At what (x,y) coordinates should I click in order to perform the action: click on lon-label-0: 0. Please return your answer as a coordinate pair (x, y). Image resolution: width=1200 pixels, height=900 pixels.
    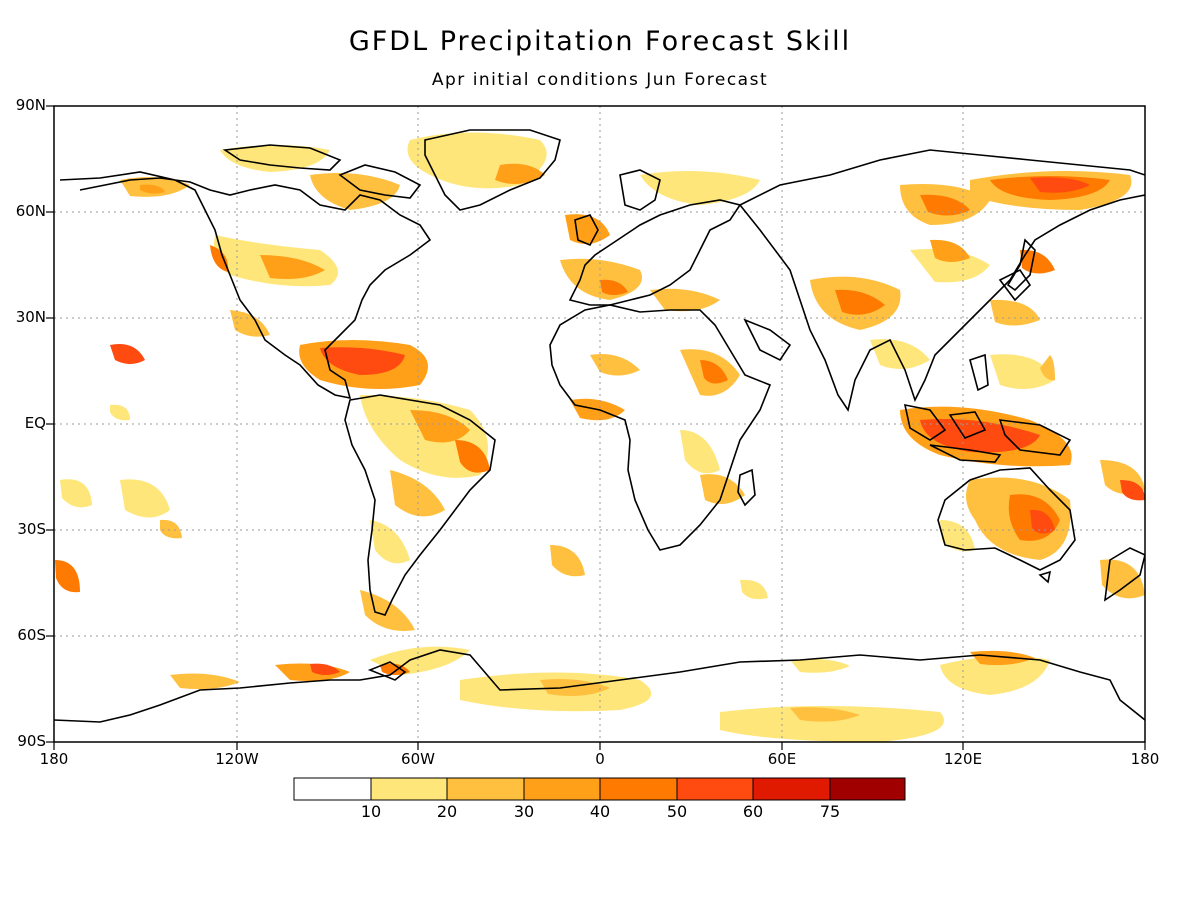
    Looking at the image, I should click on (600, 759).